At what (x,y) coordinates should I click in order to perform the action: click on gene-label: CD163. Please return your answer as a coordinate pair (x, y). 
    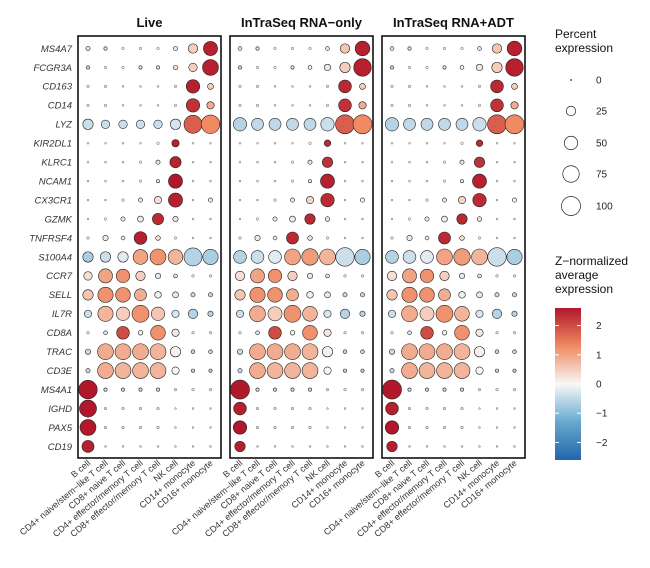
    Looking at the image, I should click on (57, 87).